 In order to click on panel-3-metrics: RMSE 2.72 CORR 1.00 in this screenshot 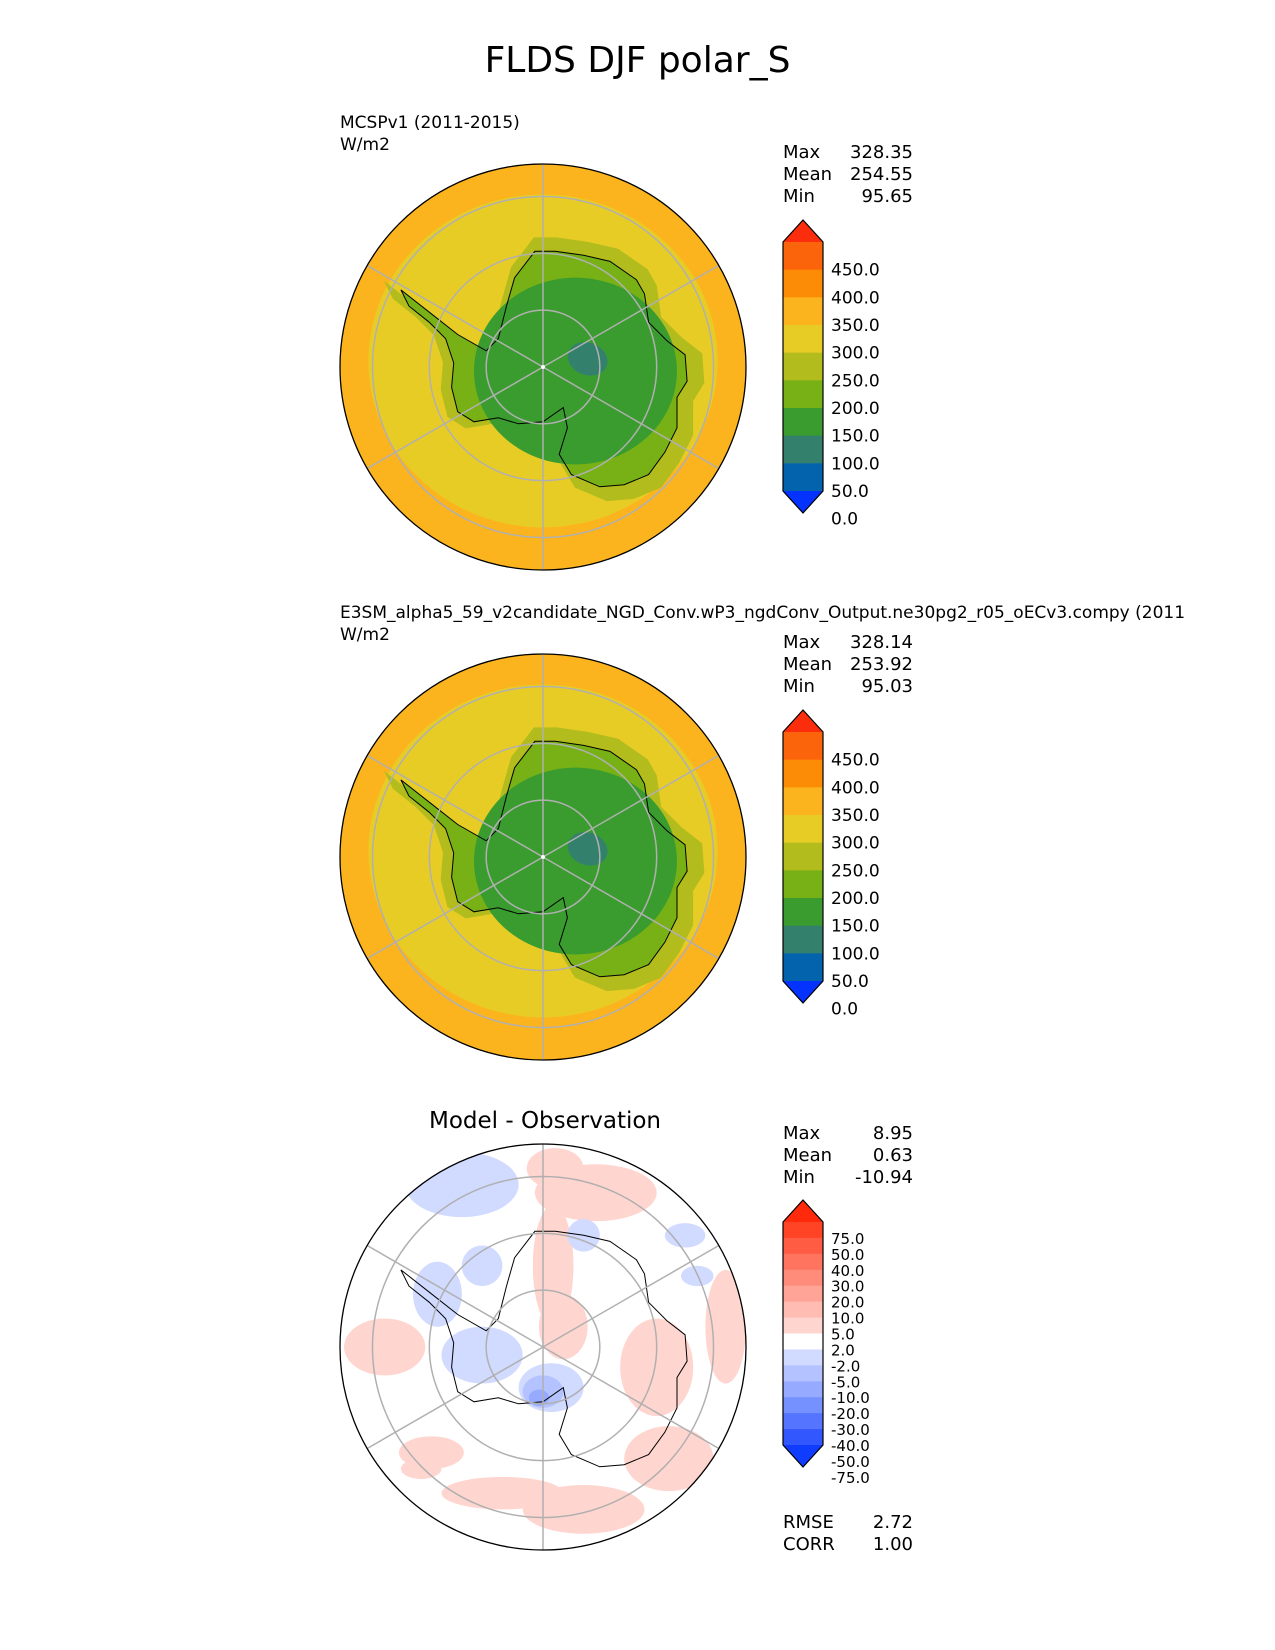, I will do `click(848, 1534)`.